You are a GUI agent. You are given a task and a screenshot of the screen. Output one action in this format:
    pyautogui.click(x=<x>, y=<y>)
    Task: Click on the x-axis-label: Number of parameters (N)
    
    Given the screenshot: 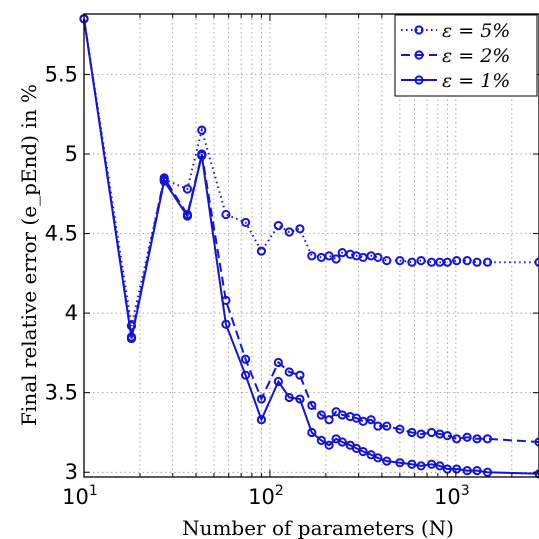 What is the action you would take?
    pyautogui.click(x=318, y=527)
    